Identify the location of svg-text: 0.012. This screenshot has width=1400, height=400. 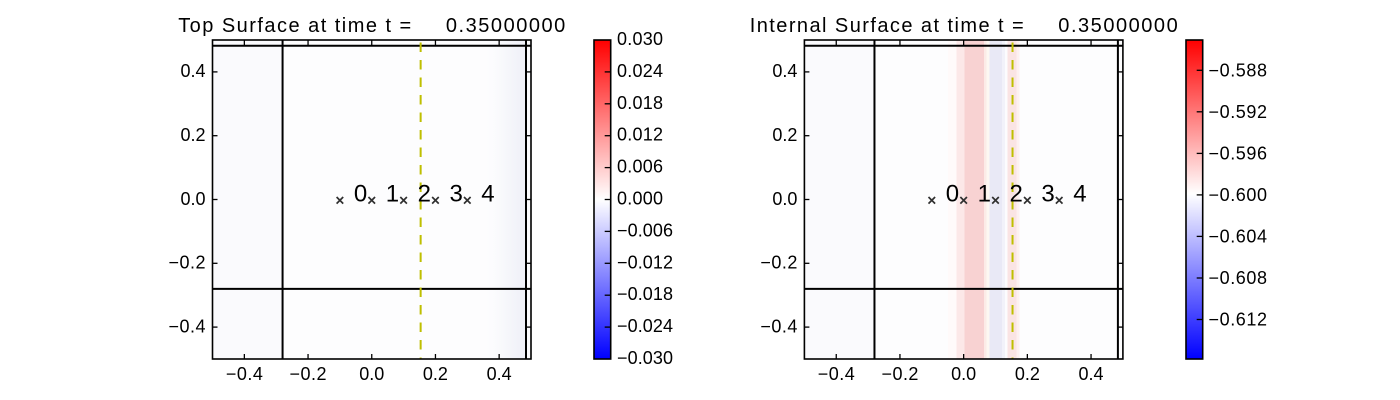
(640, 135).